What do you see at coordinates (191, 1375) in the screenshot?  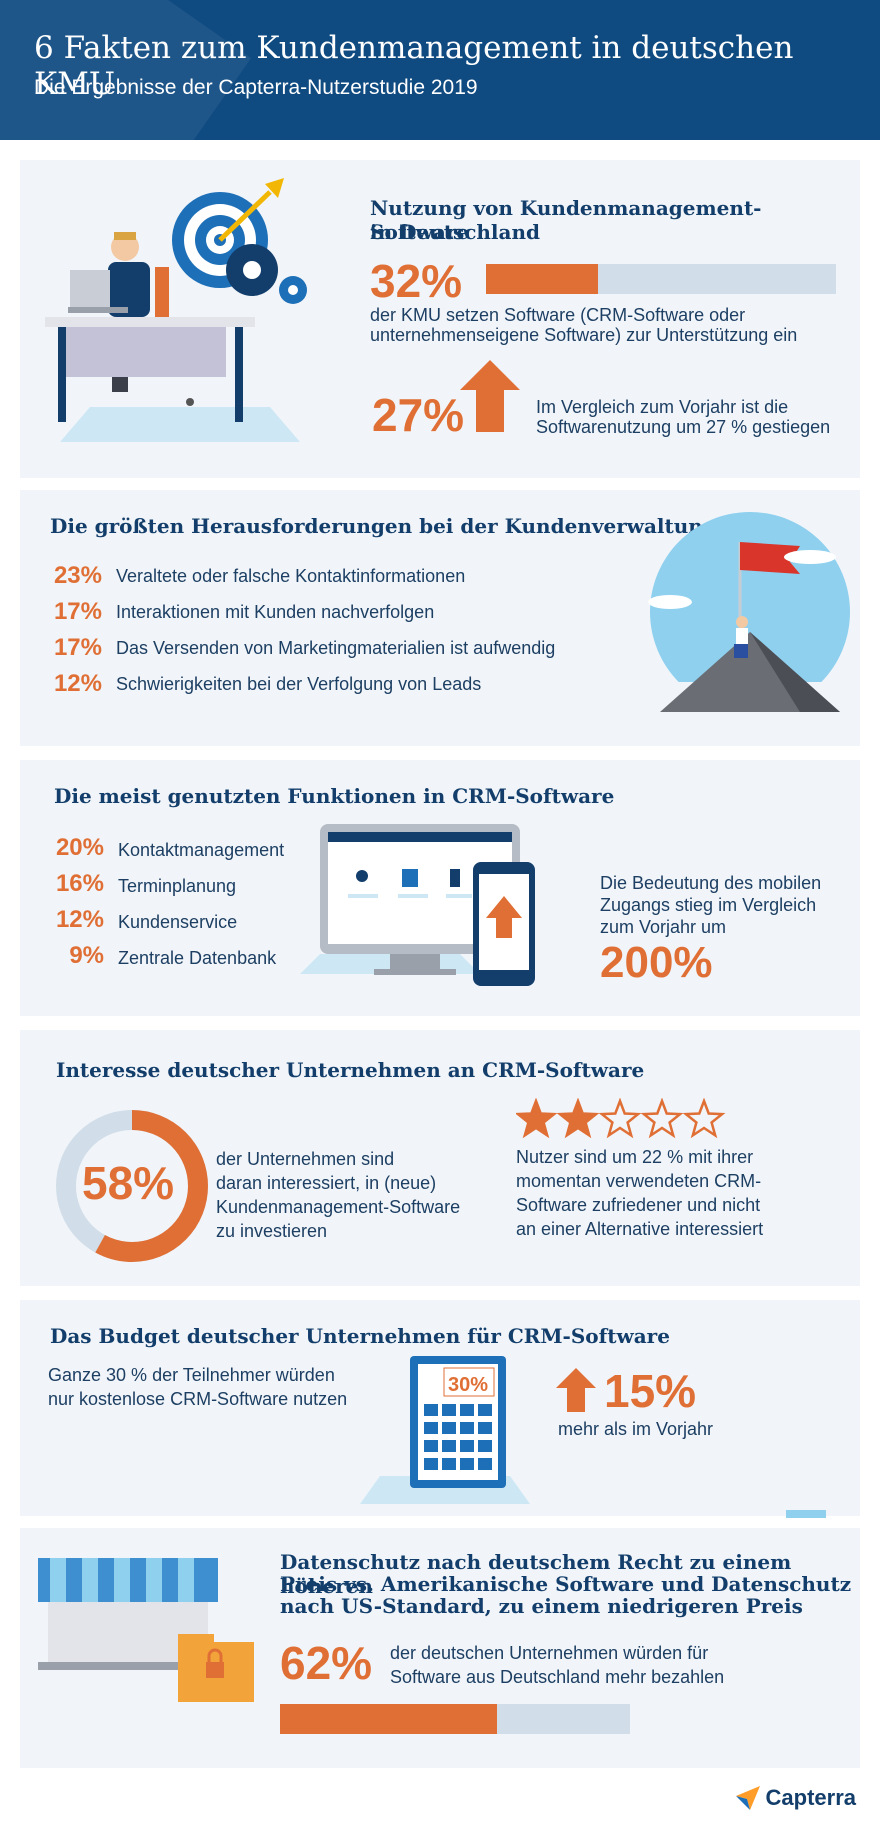 I see `s5-desc-line1: Ganze 30 % der Teilnehmer würden` at bounding box center [191, 1375].